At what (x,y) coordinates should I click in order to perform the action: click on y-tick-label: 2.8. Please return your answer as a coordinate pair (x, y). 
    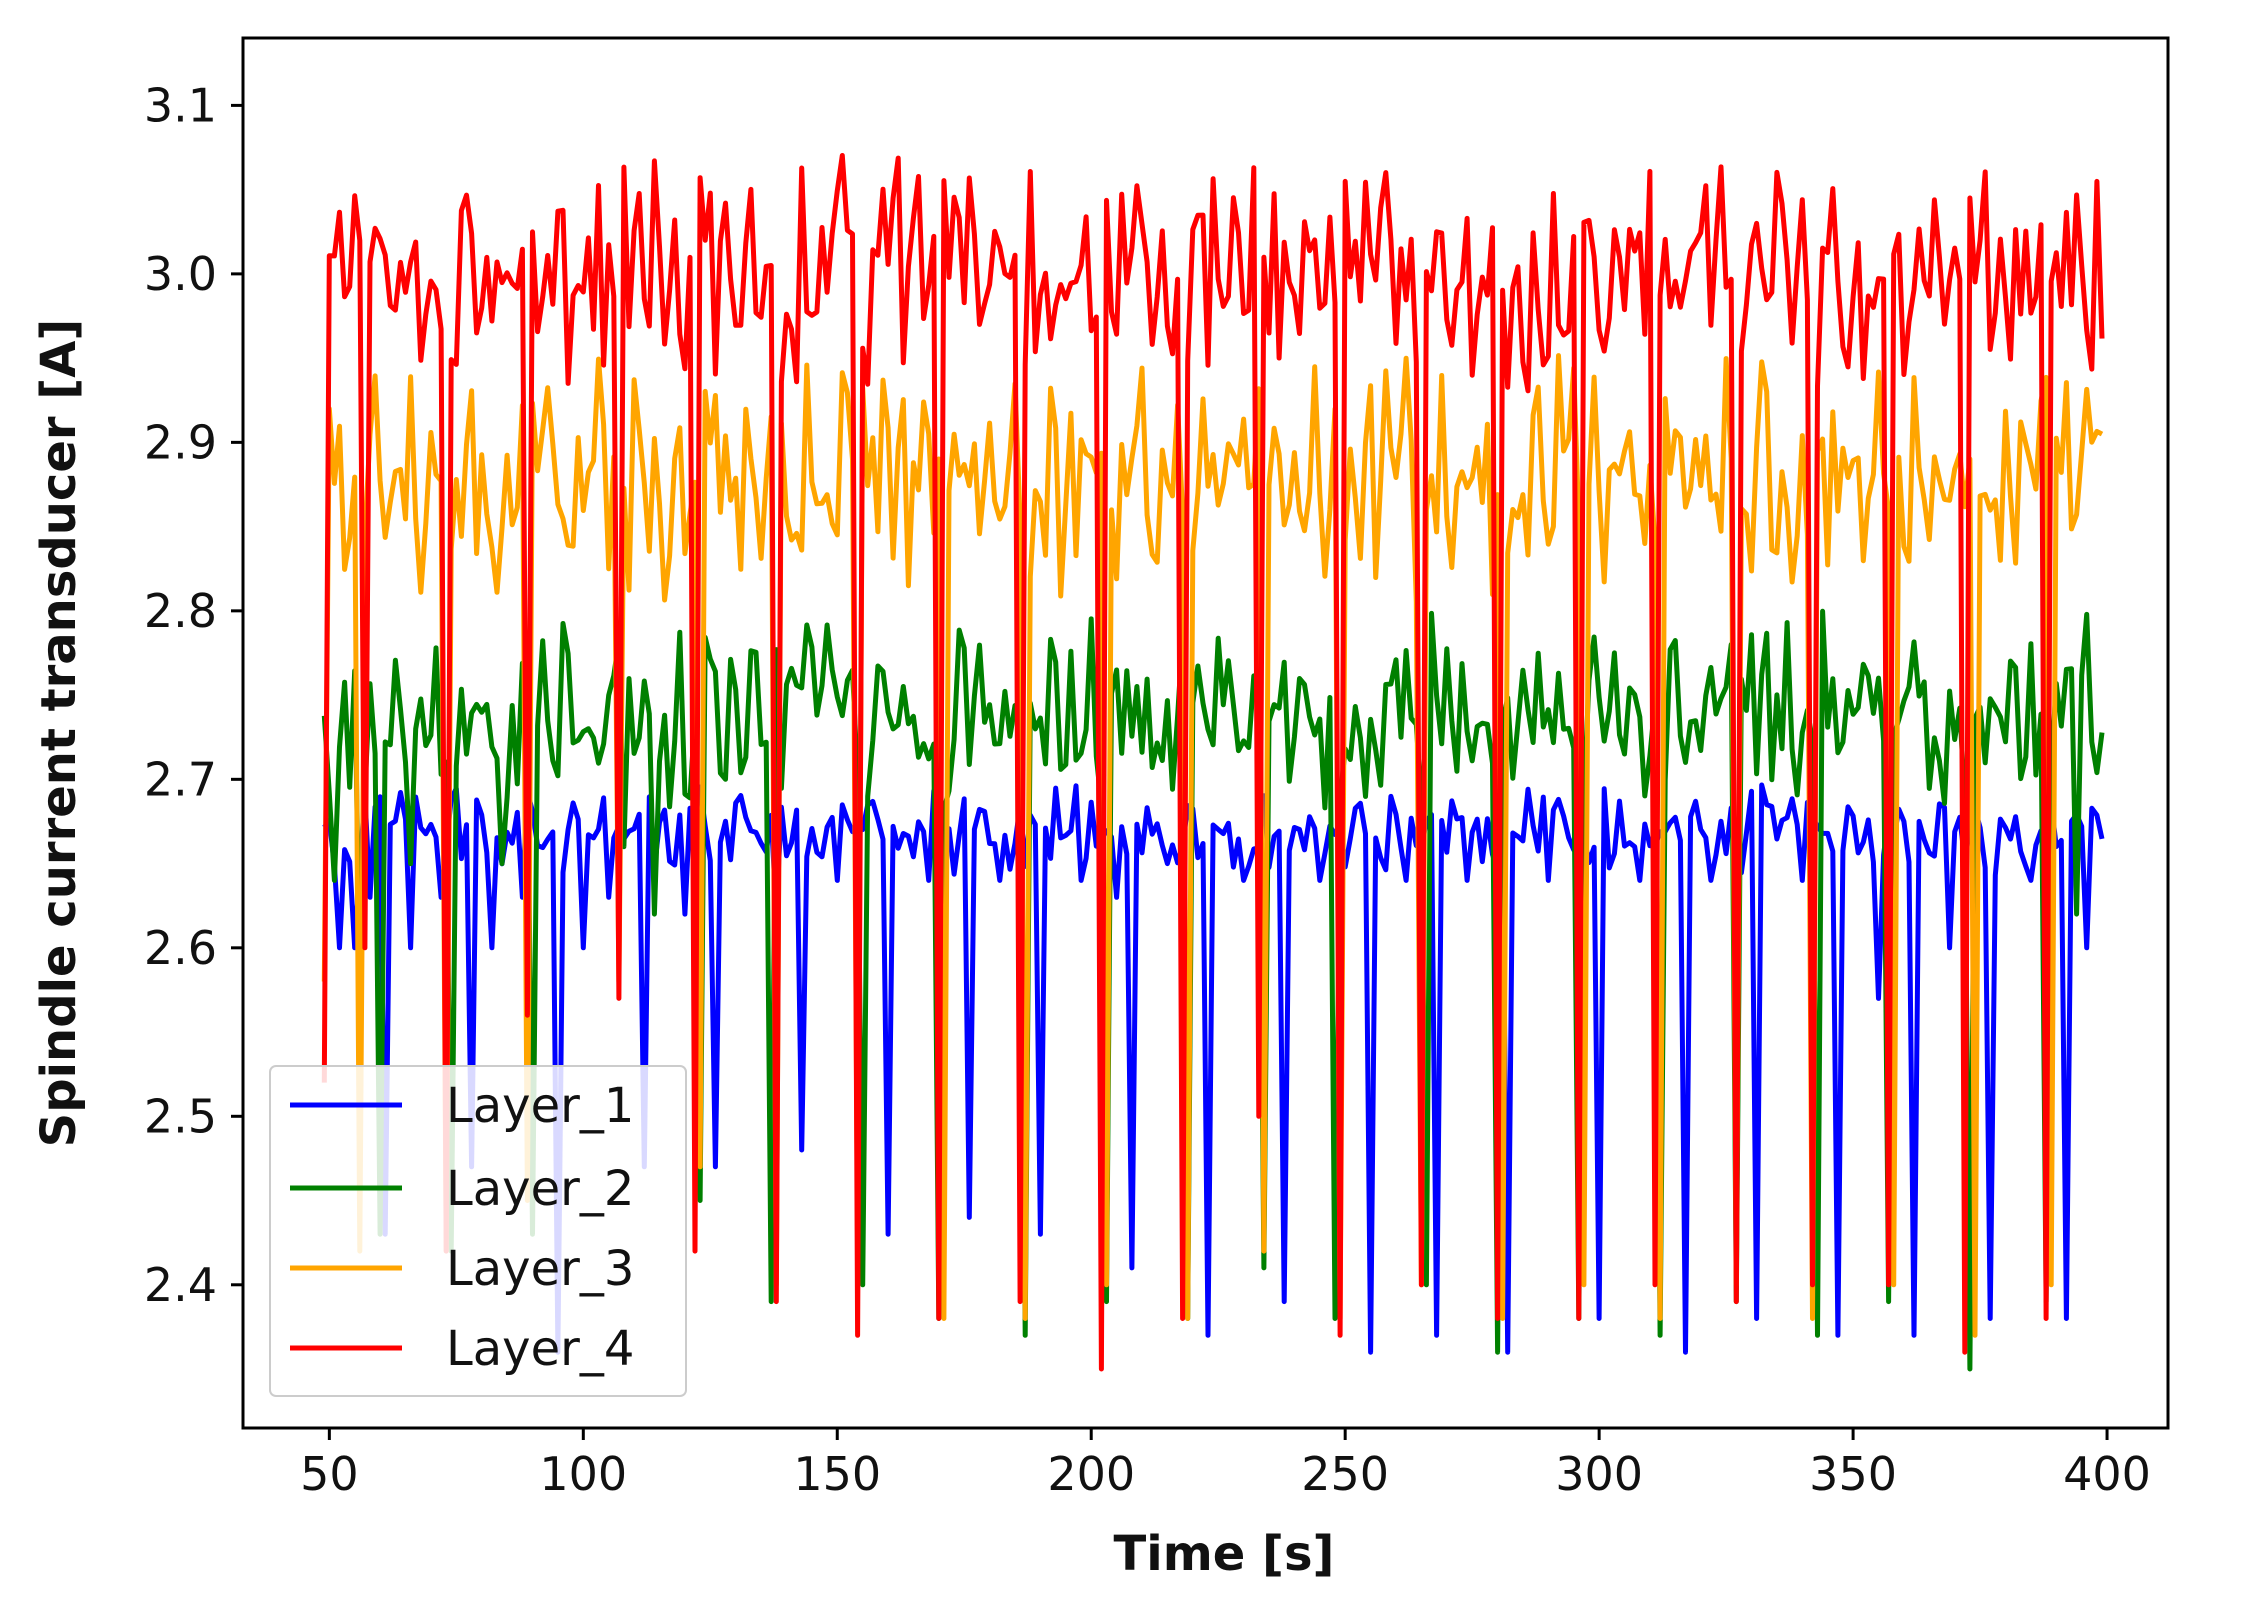
    Looking at the image, I should click on (180, 611).